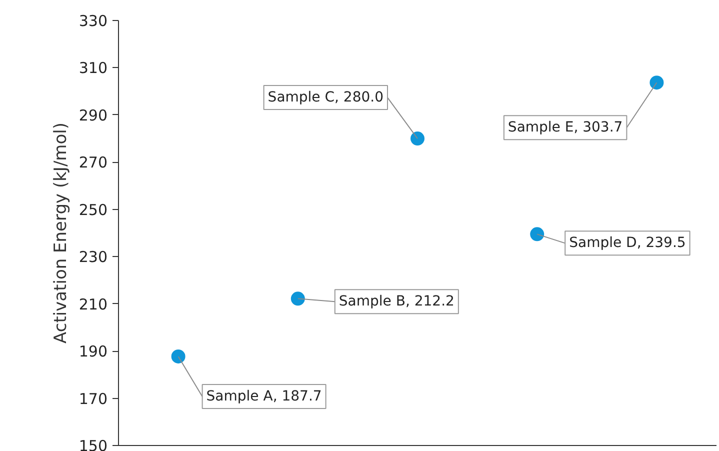 The image size is (719, 451). What do you see at coordinates (93, 304) in the screenshot?
I see `y-tick-label: 210` at bounding box center [93, 304].